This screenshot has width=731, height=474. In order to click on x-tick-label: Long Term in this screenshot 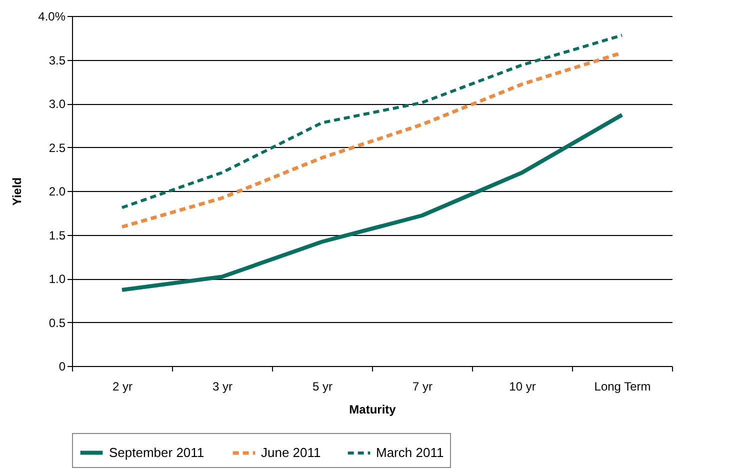, I will do `click(622, 387)`.